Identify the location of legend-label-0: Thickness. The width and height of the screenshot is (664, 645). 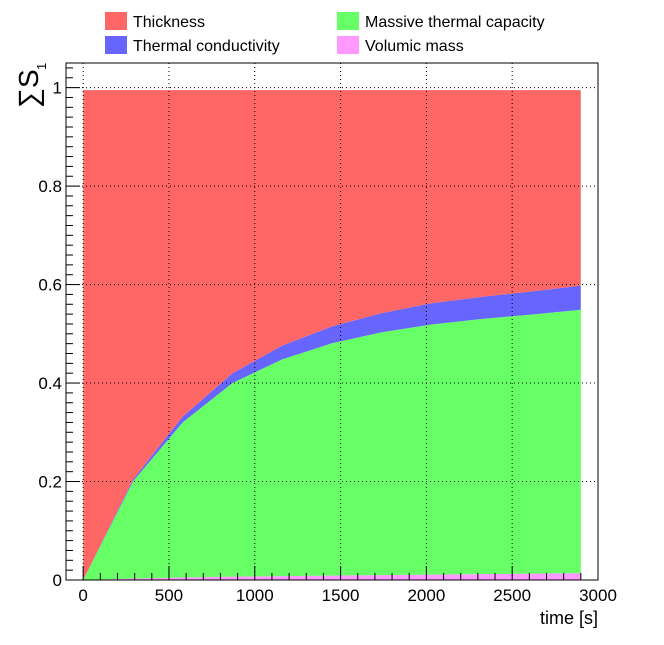
(169, 22).